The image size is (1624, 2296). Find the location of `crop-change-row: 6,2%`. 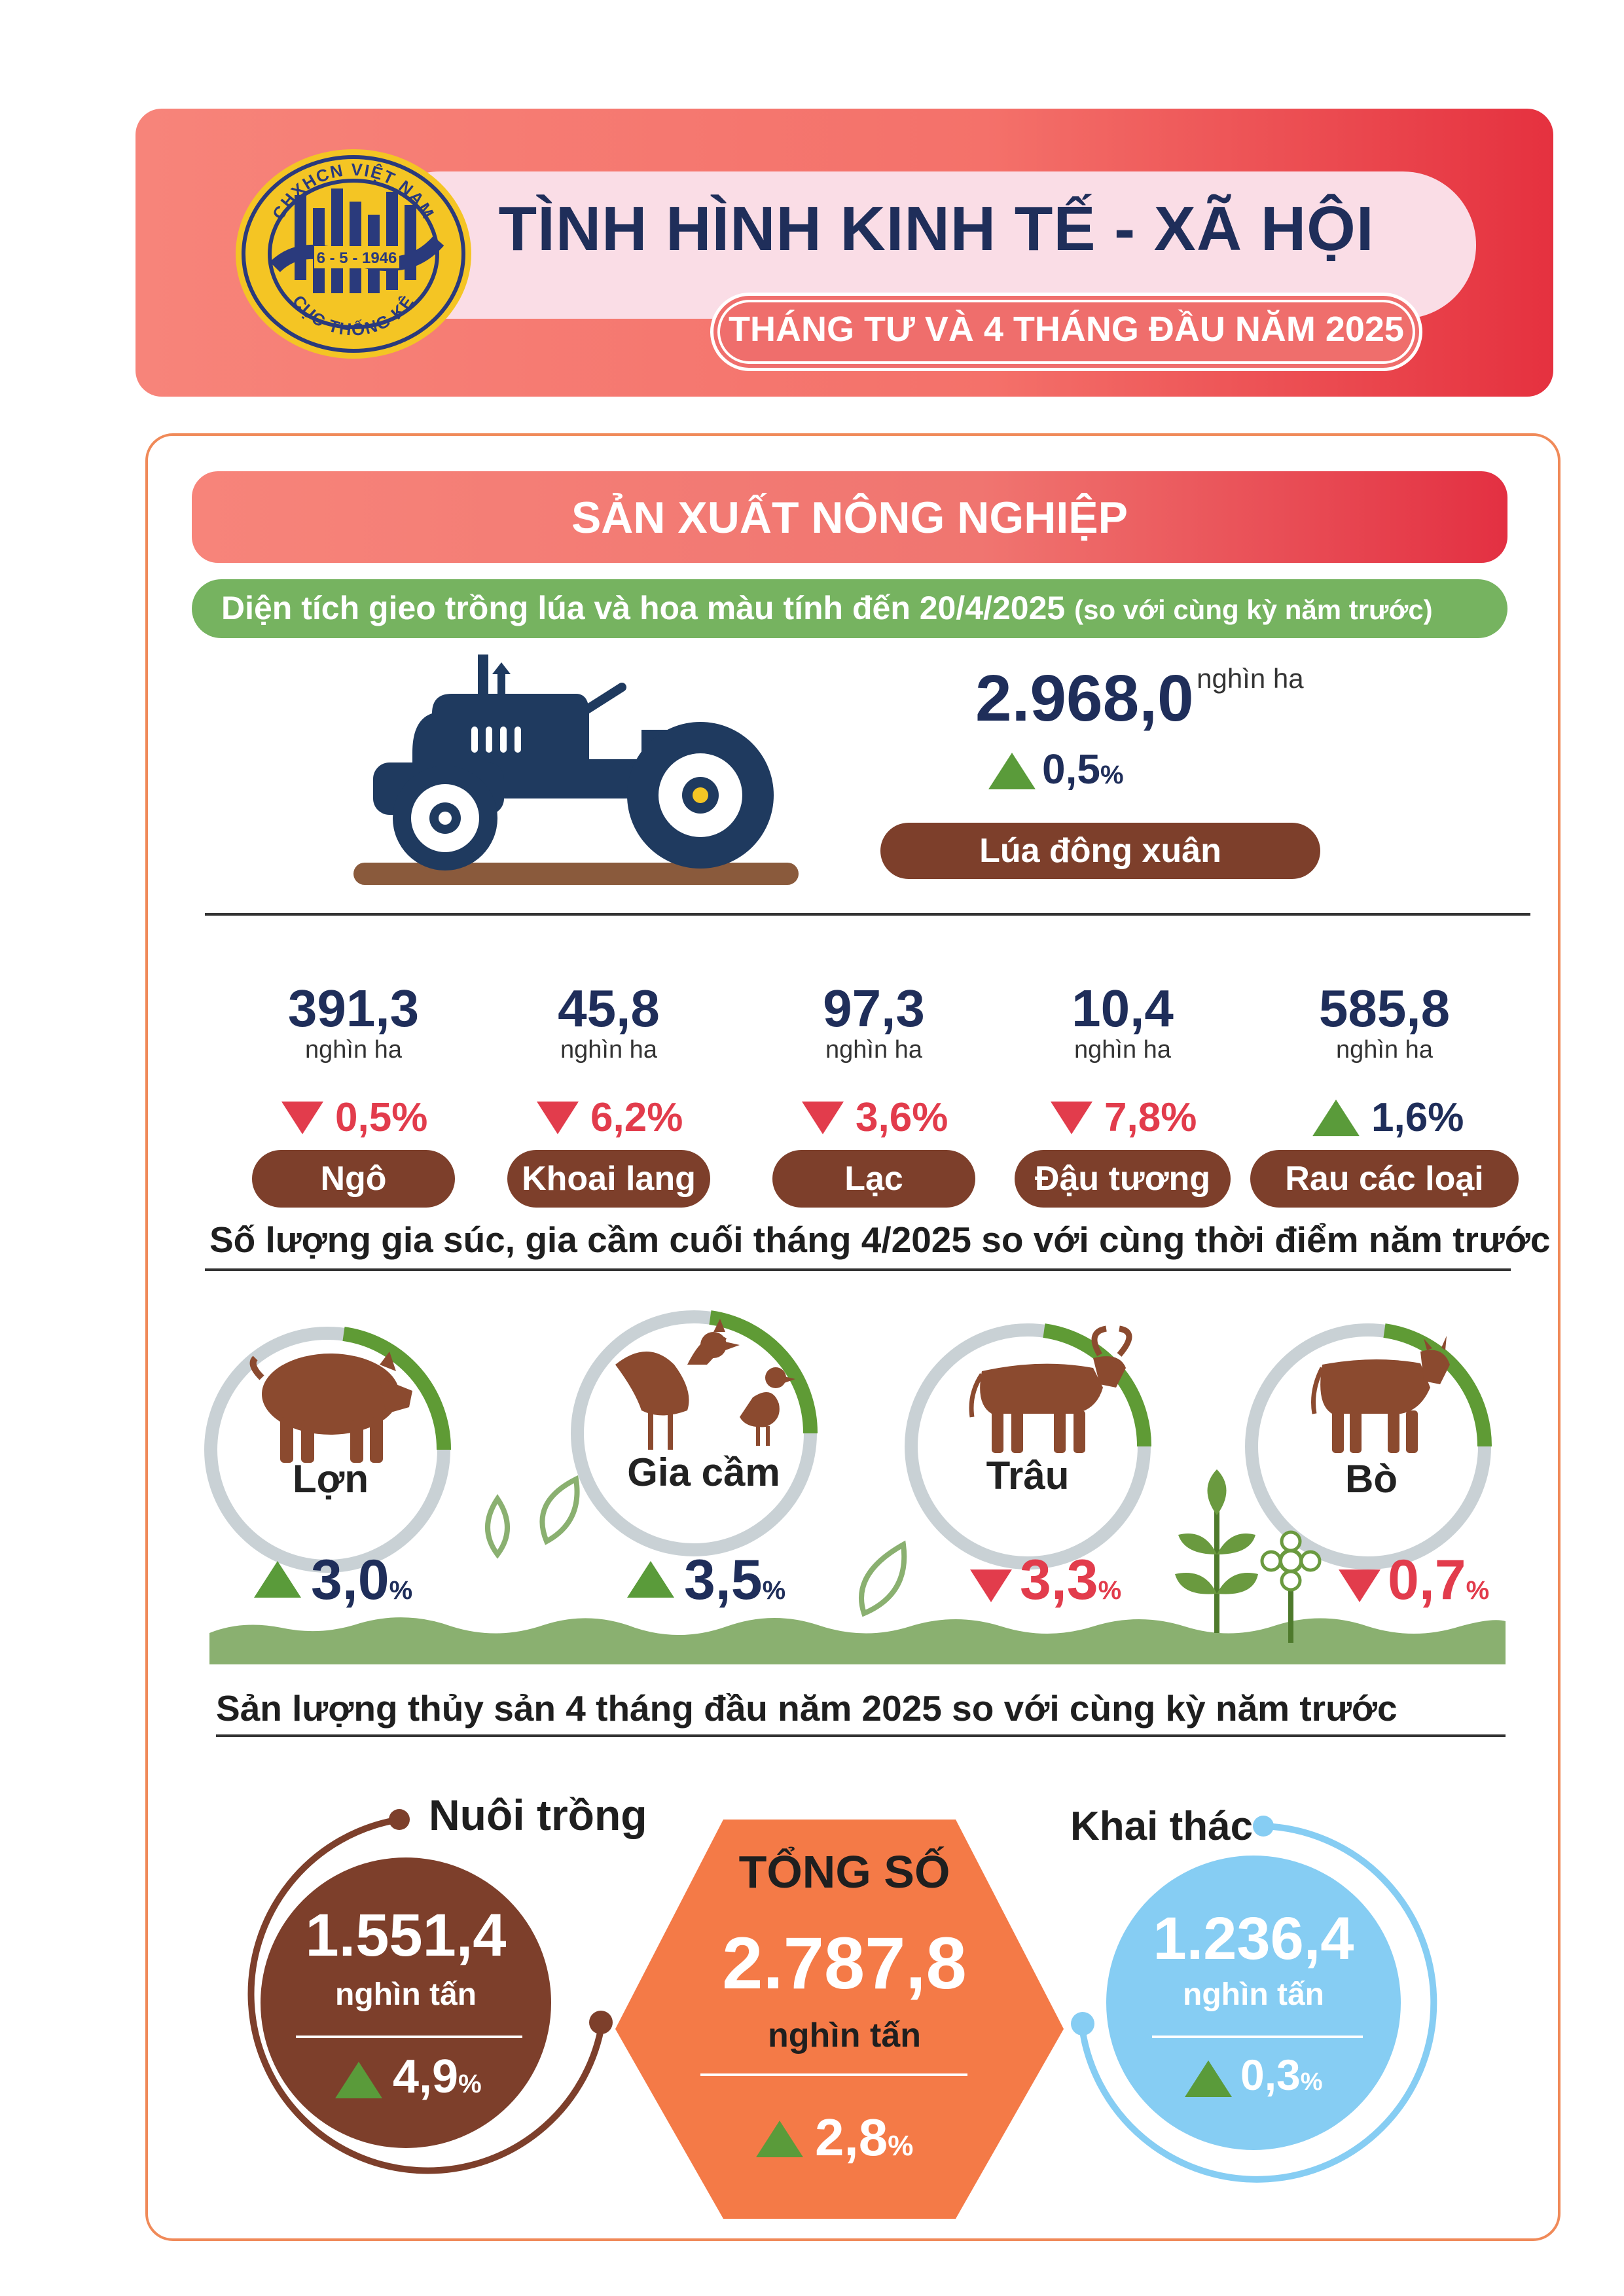

crop-change-row: 6,2% is located at coordinates (610, 1117).